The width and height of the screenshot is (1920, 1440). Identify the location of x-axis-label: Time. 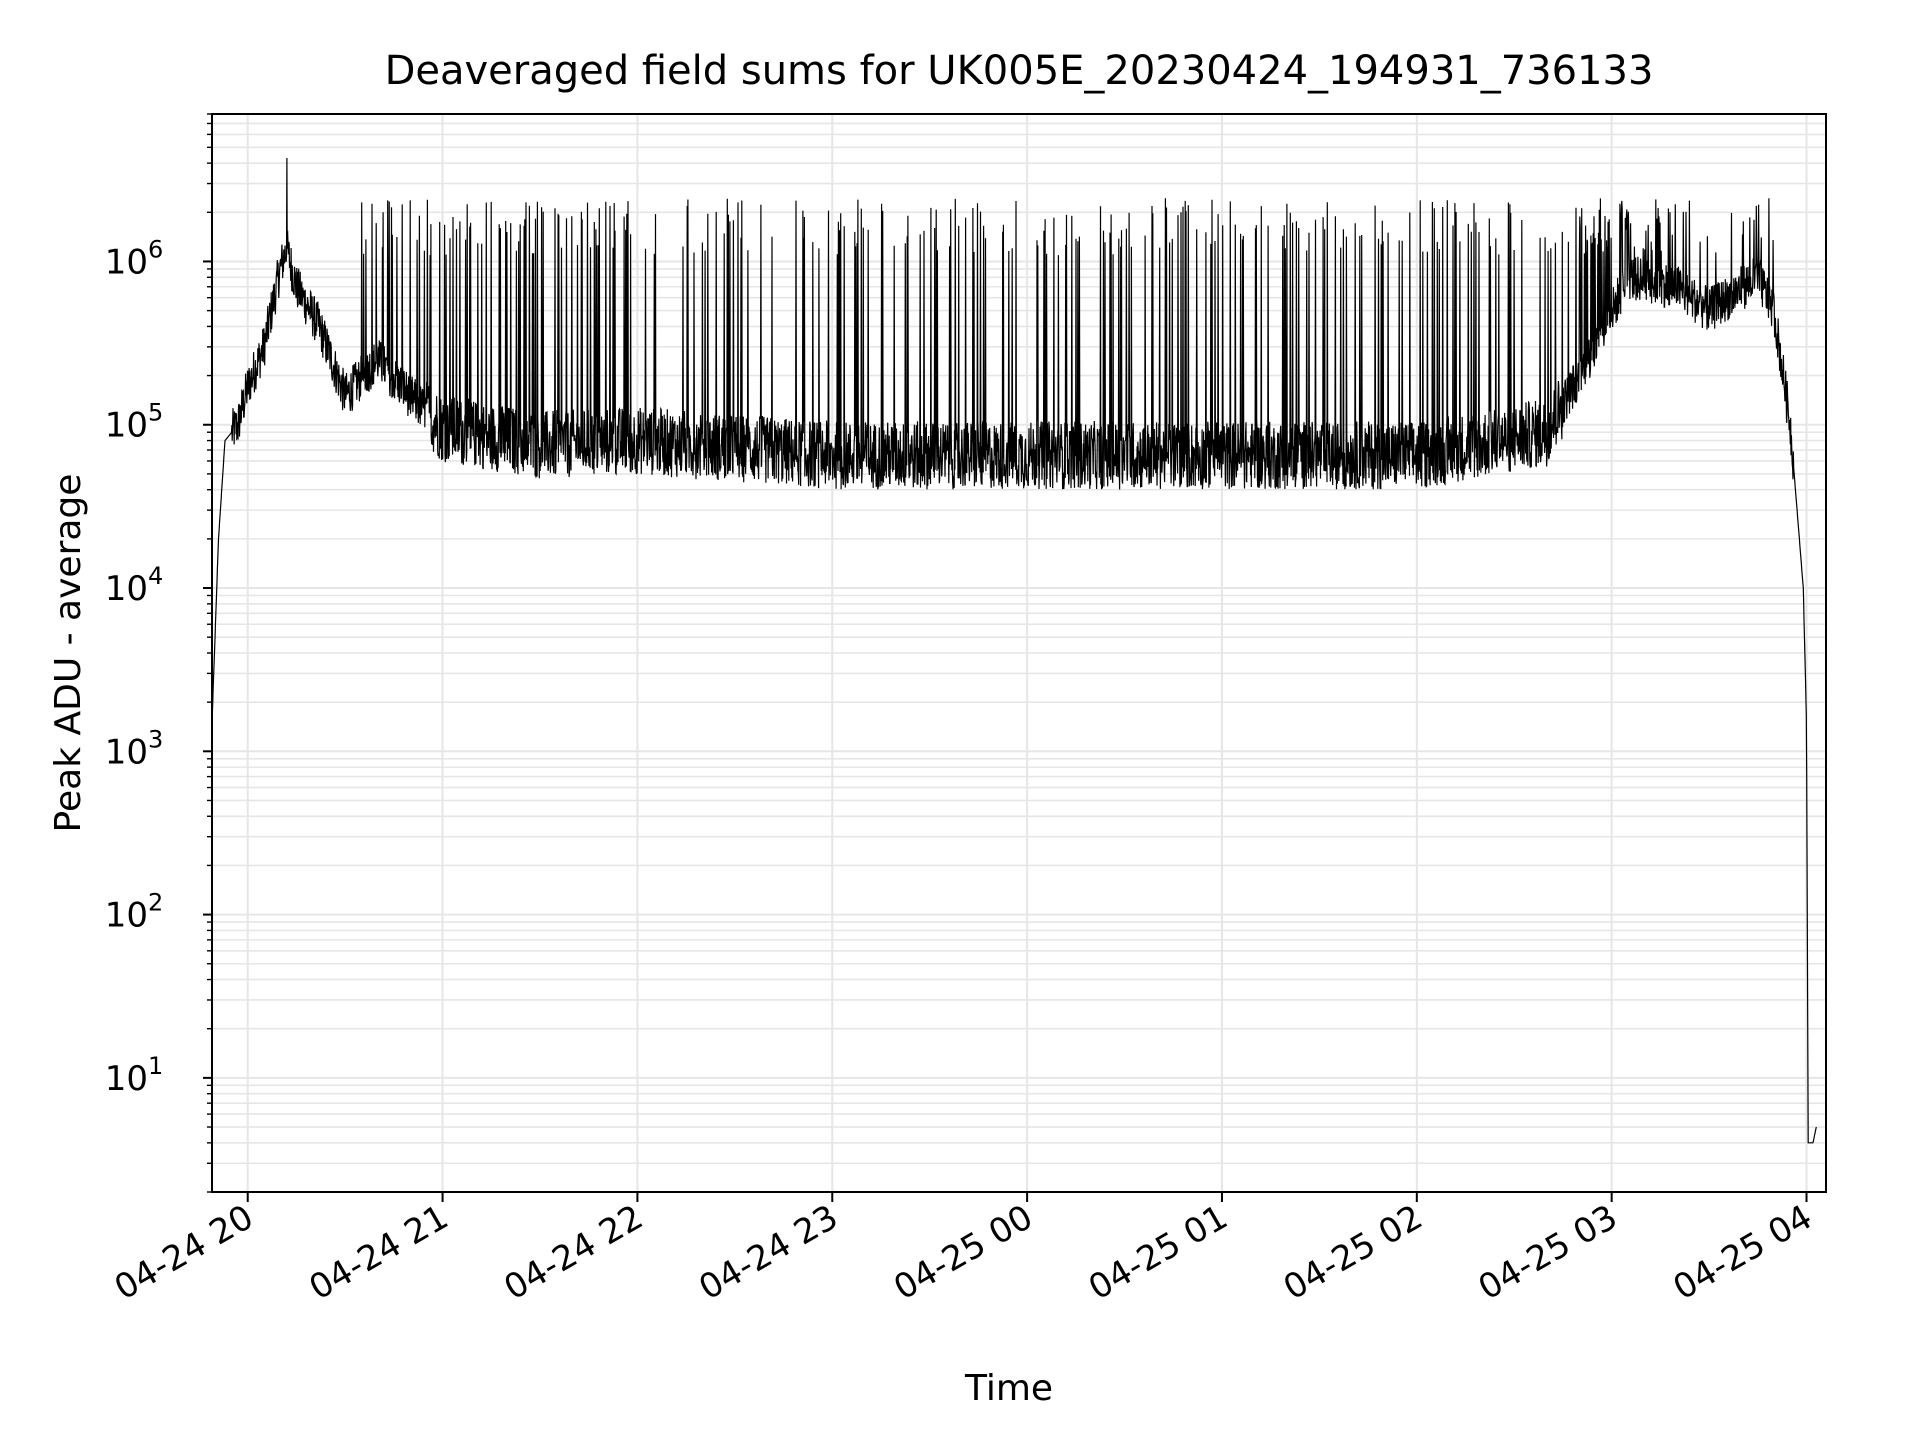
(1008, 1388).